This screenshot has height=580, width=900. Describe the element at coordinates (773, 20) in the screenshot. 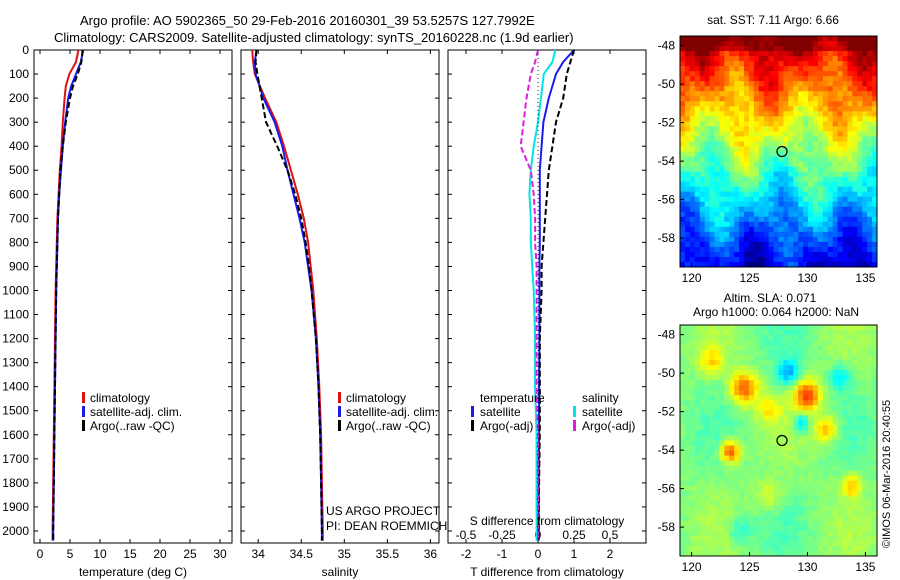

I see `sst-map-title: sat. SST: 7.11 Argo: 6.66` at that location.